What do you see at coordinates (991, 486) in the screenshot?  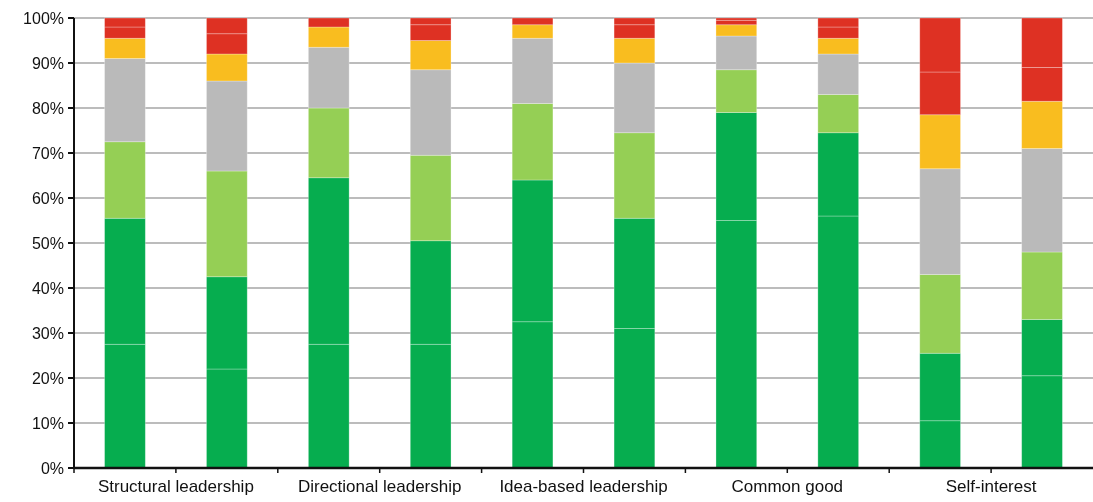 I see `x-tick-label: Self-interest` at bounding box center [991, 486].